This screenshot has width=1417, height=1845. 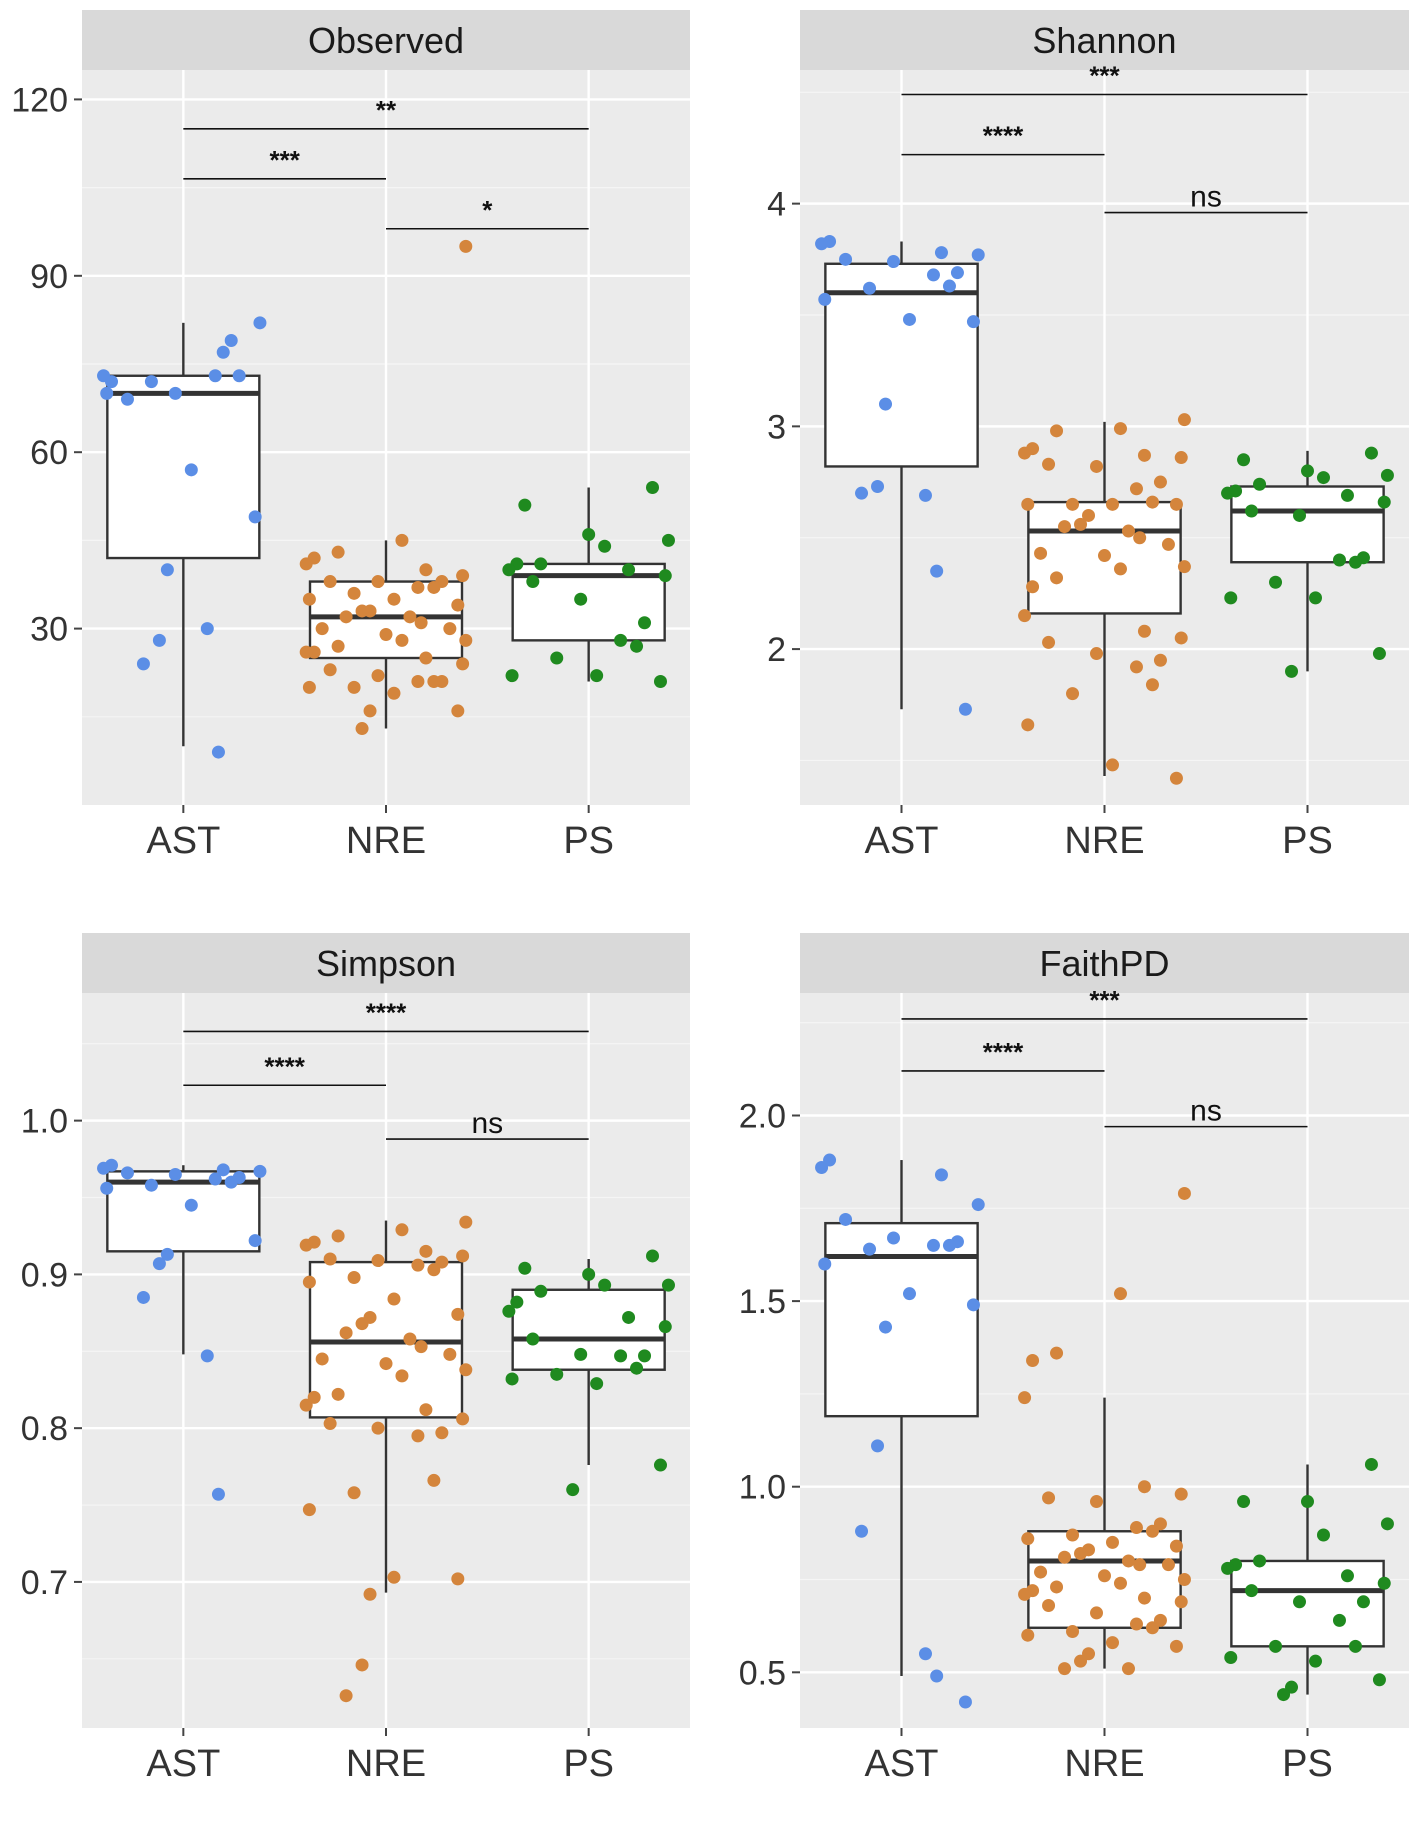 I want to click on y-tick-label: 2.0, so click(x=762, y=1117).